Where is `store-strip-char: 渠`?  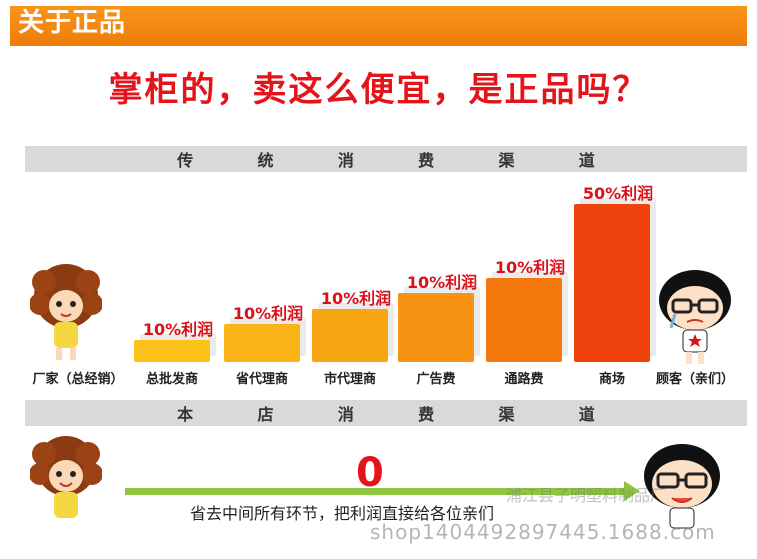 store-strip-char: 渠 is located at coordinates (506, 414).